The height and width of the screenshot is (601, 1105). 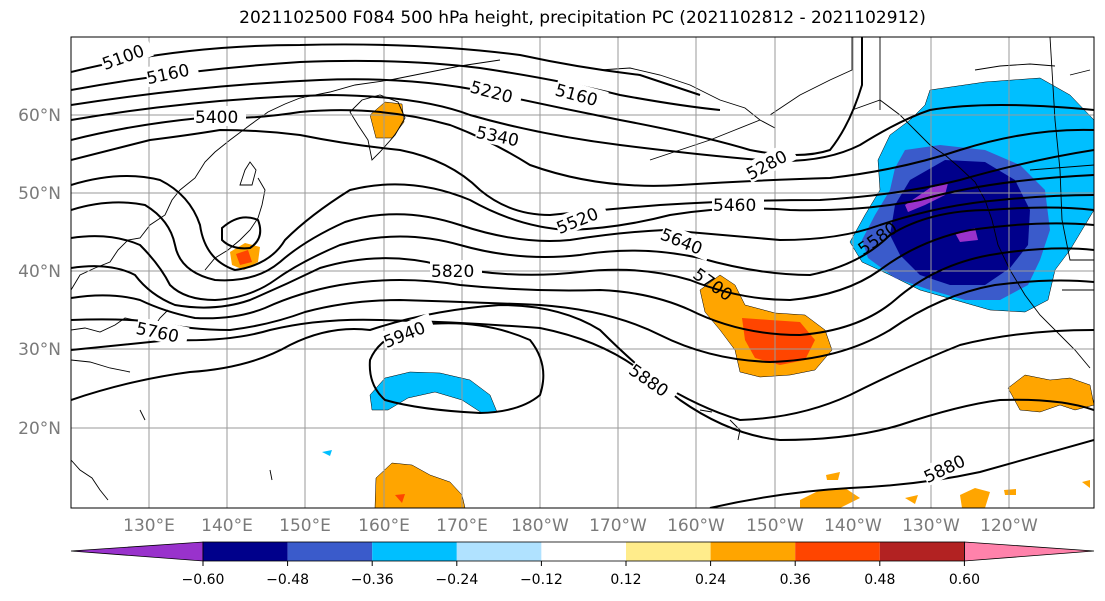 What do you see at coordinates (456, 580) in the screenshot?
I see `colorbar-tick-4: −0.24` at bounding box center [456, 580].